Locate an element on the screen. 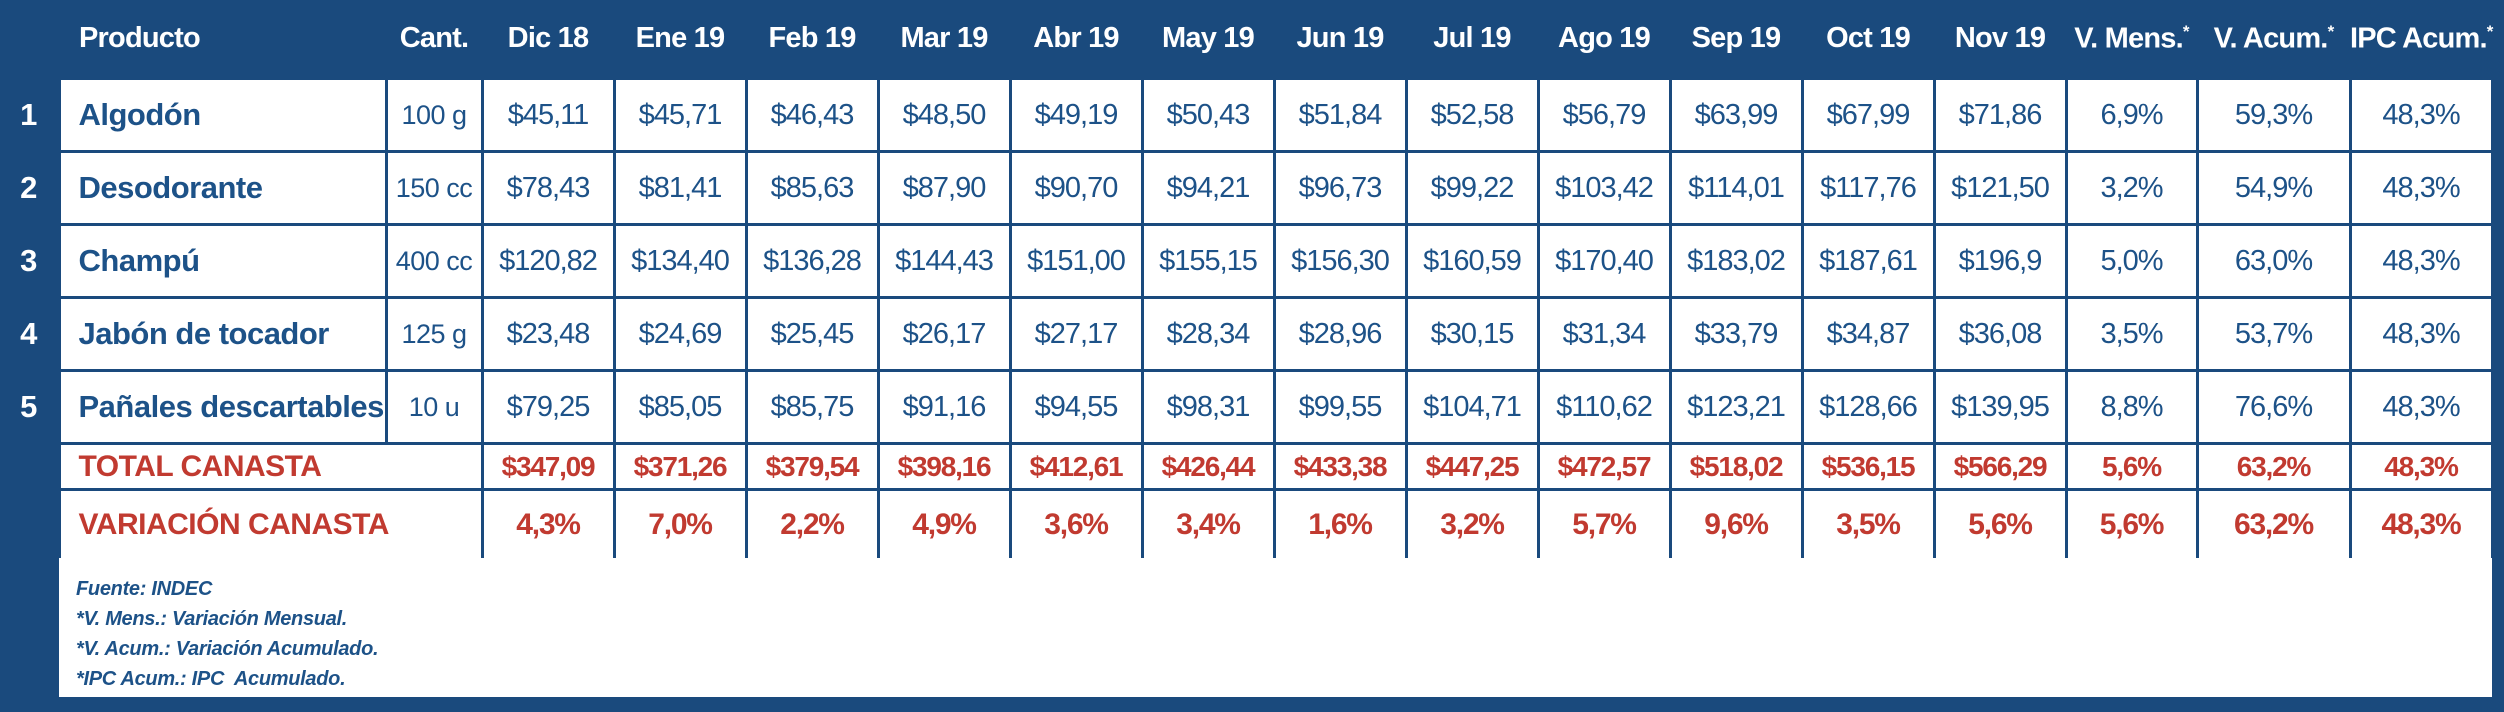 The image size is (2504, 712). value-cell: 63,0% is located at coordinates (2273, 261).